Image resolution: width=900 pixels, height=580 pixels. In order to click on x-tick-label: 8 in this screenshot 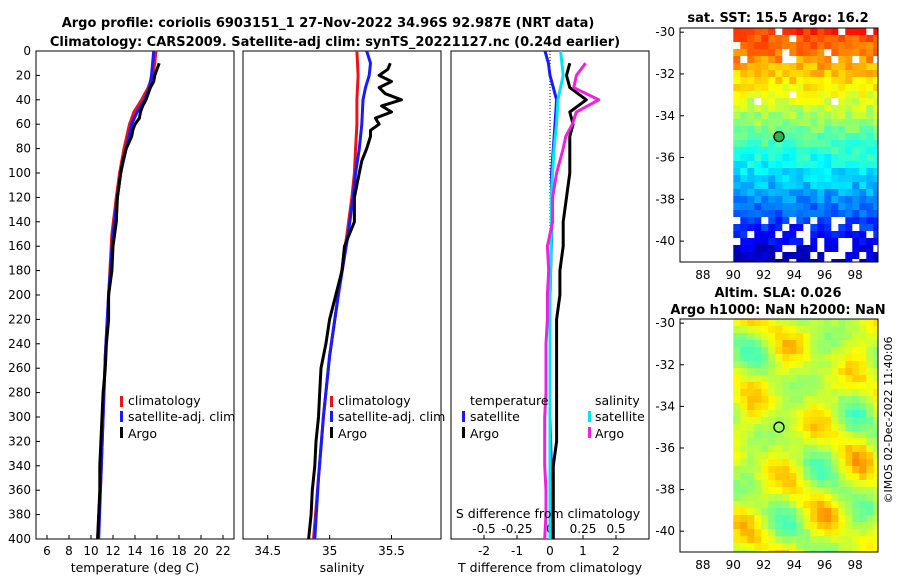, I will do `click(69, 551)`.